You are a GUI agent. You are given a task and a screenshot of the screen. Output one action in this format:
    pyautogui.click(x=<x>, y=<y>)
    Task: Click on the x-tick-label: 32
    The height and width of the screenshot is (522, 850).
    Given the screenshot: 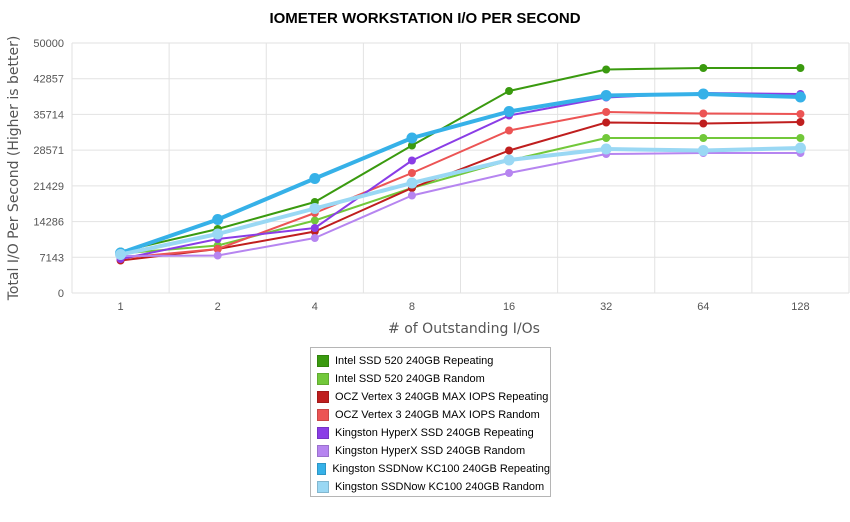 What is the action you would take?
    pyautogui.click(x=606, y=307)
    